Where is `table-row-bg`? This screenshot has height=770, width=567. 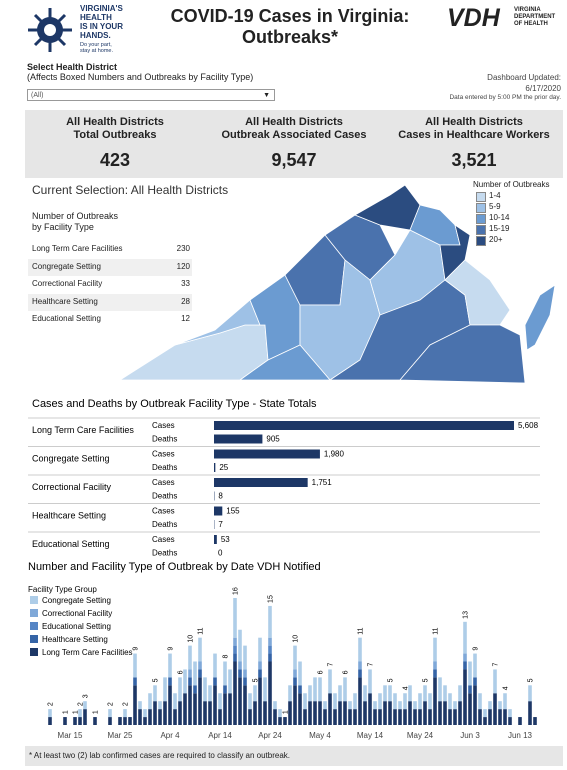
table-row-bg is located at coordinates (110, 267).